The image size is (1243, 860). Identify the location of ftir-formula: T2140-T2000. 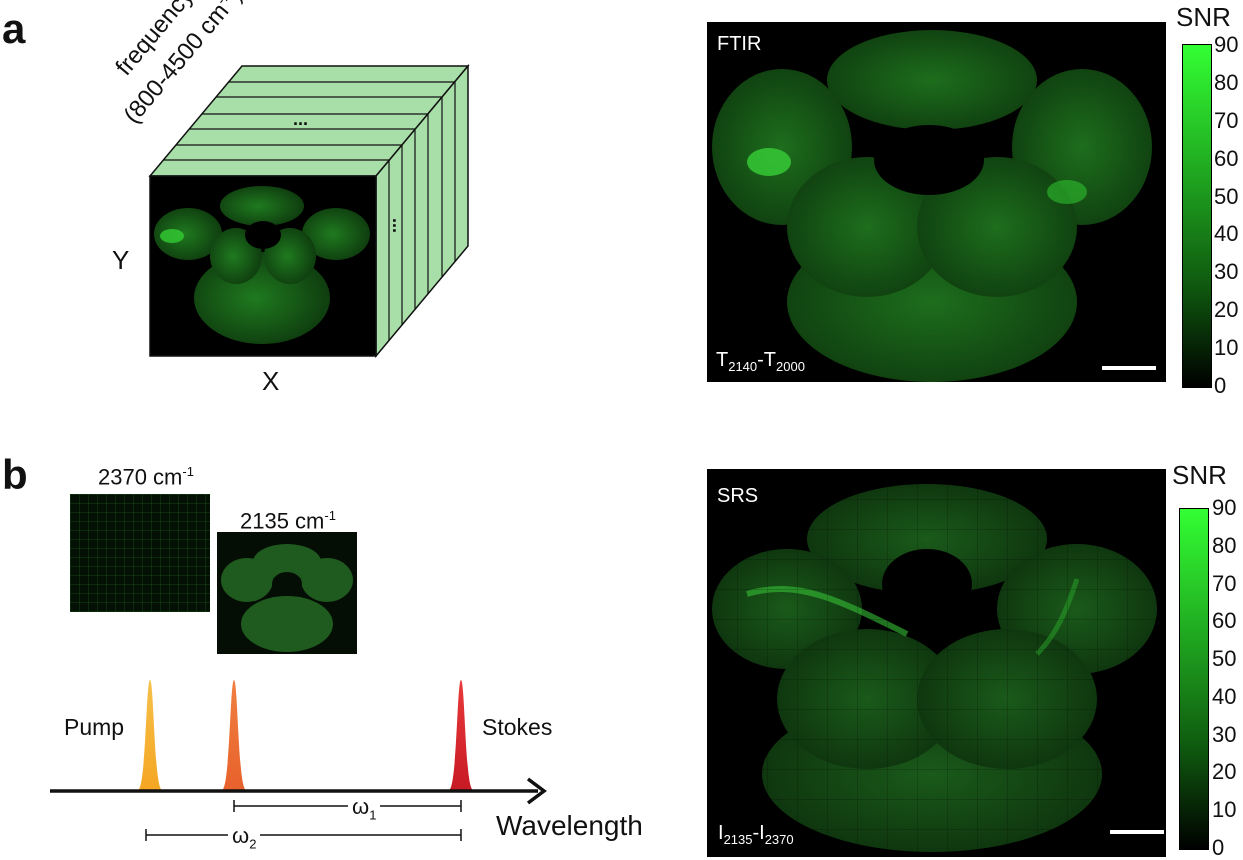
(760, 361).